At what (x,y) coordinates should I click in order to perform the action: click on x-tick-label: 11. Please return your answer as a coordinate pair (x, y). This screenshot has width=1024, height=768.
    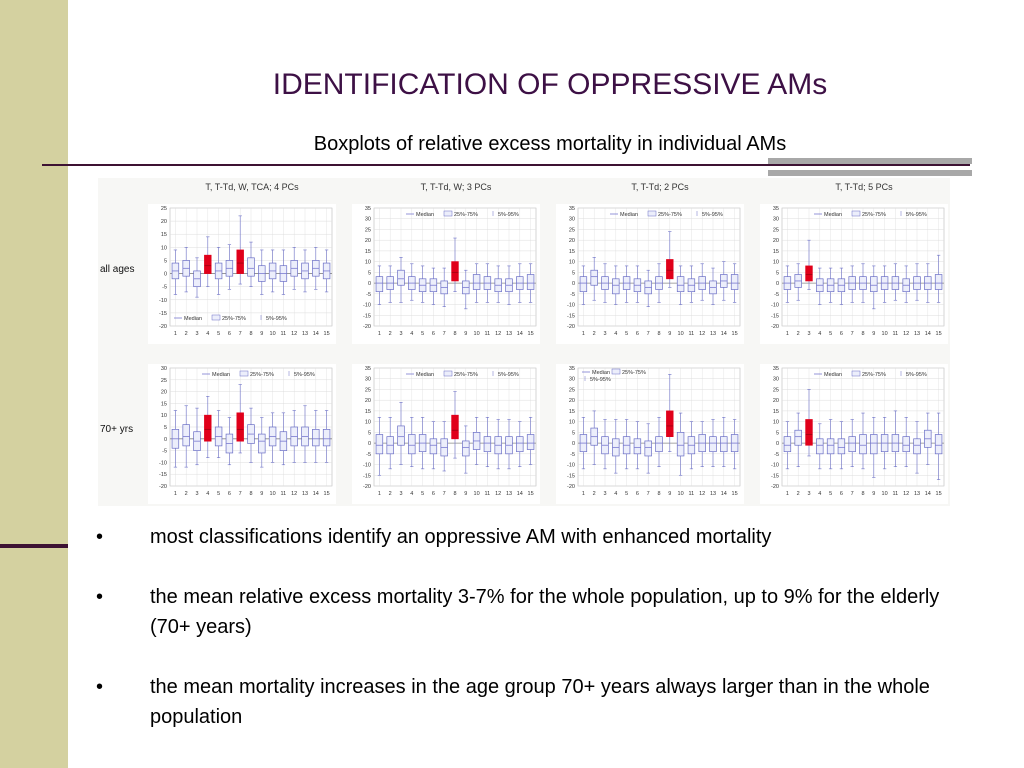
    Looking at the image, I should click on (284, 494).